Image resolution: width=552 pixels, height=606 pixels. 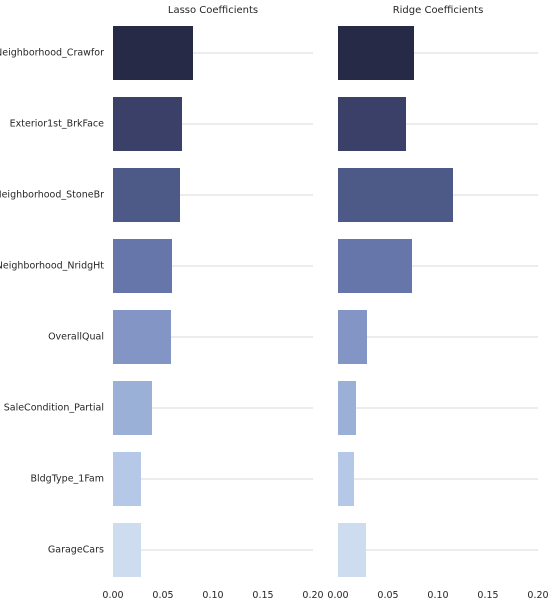 I want to click on category-label: BldgType_1Fam, so click(x=68, y=479).